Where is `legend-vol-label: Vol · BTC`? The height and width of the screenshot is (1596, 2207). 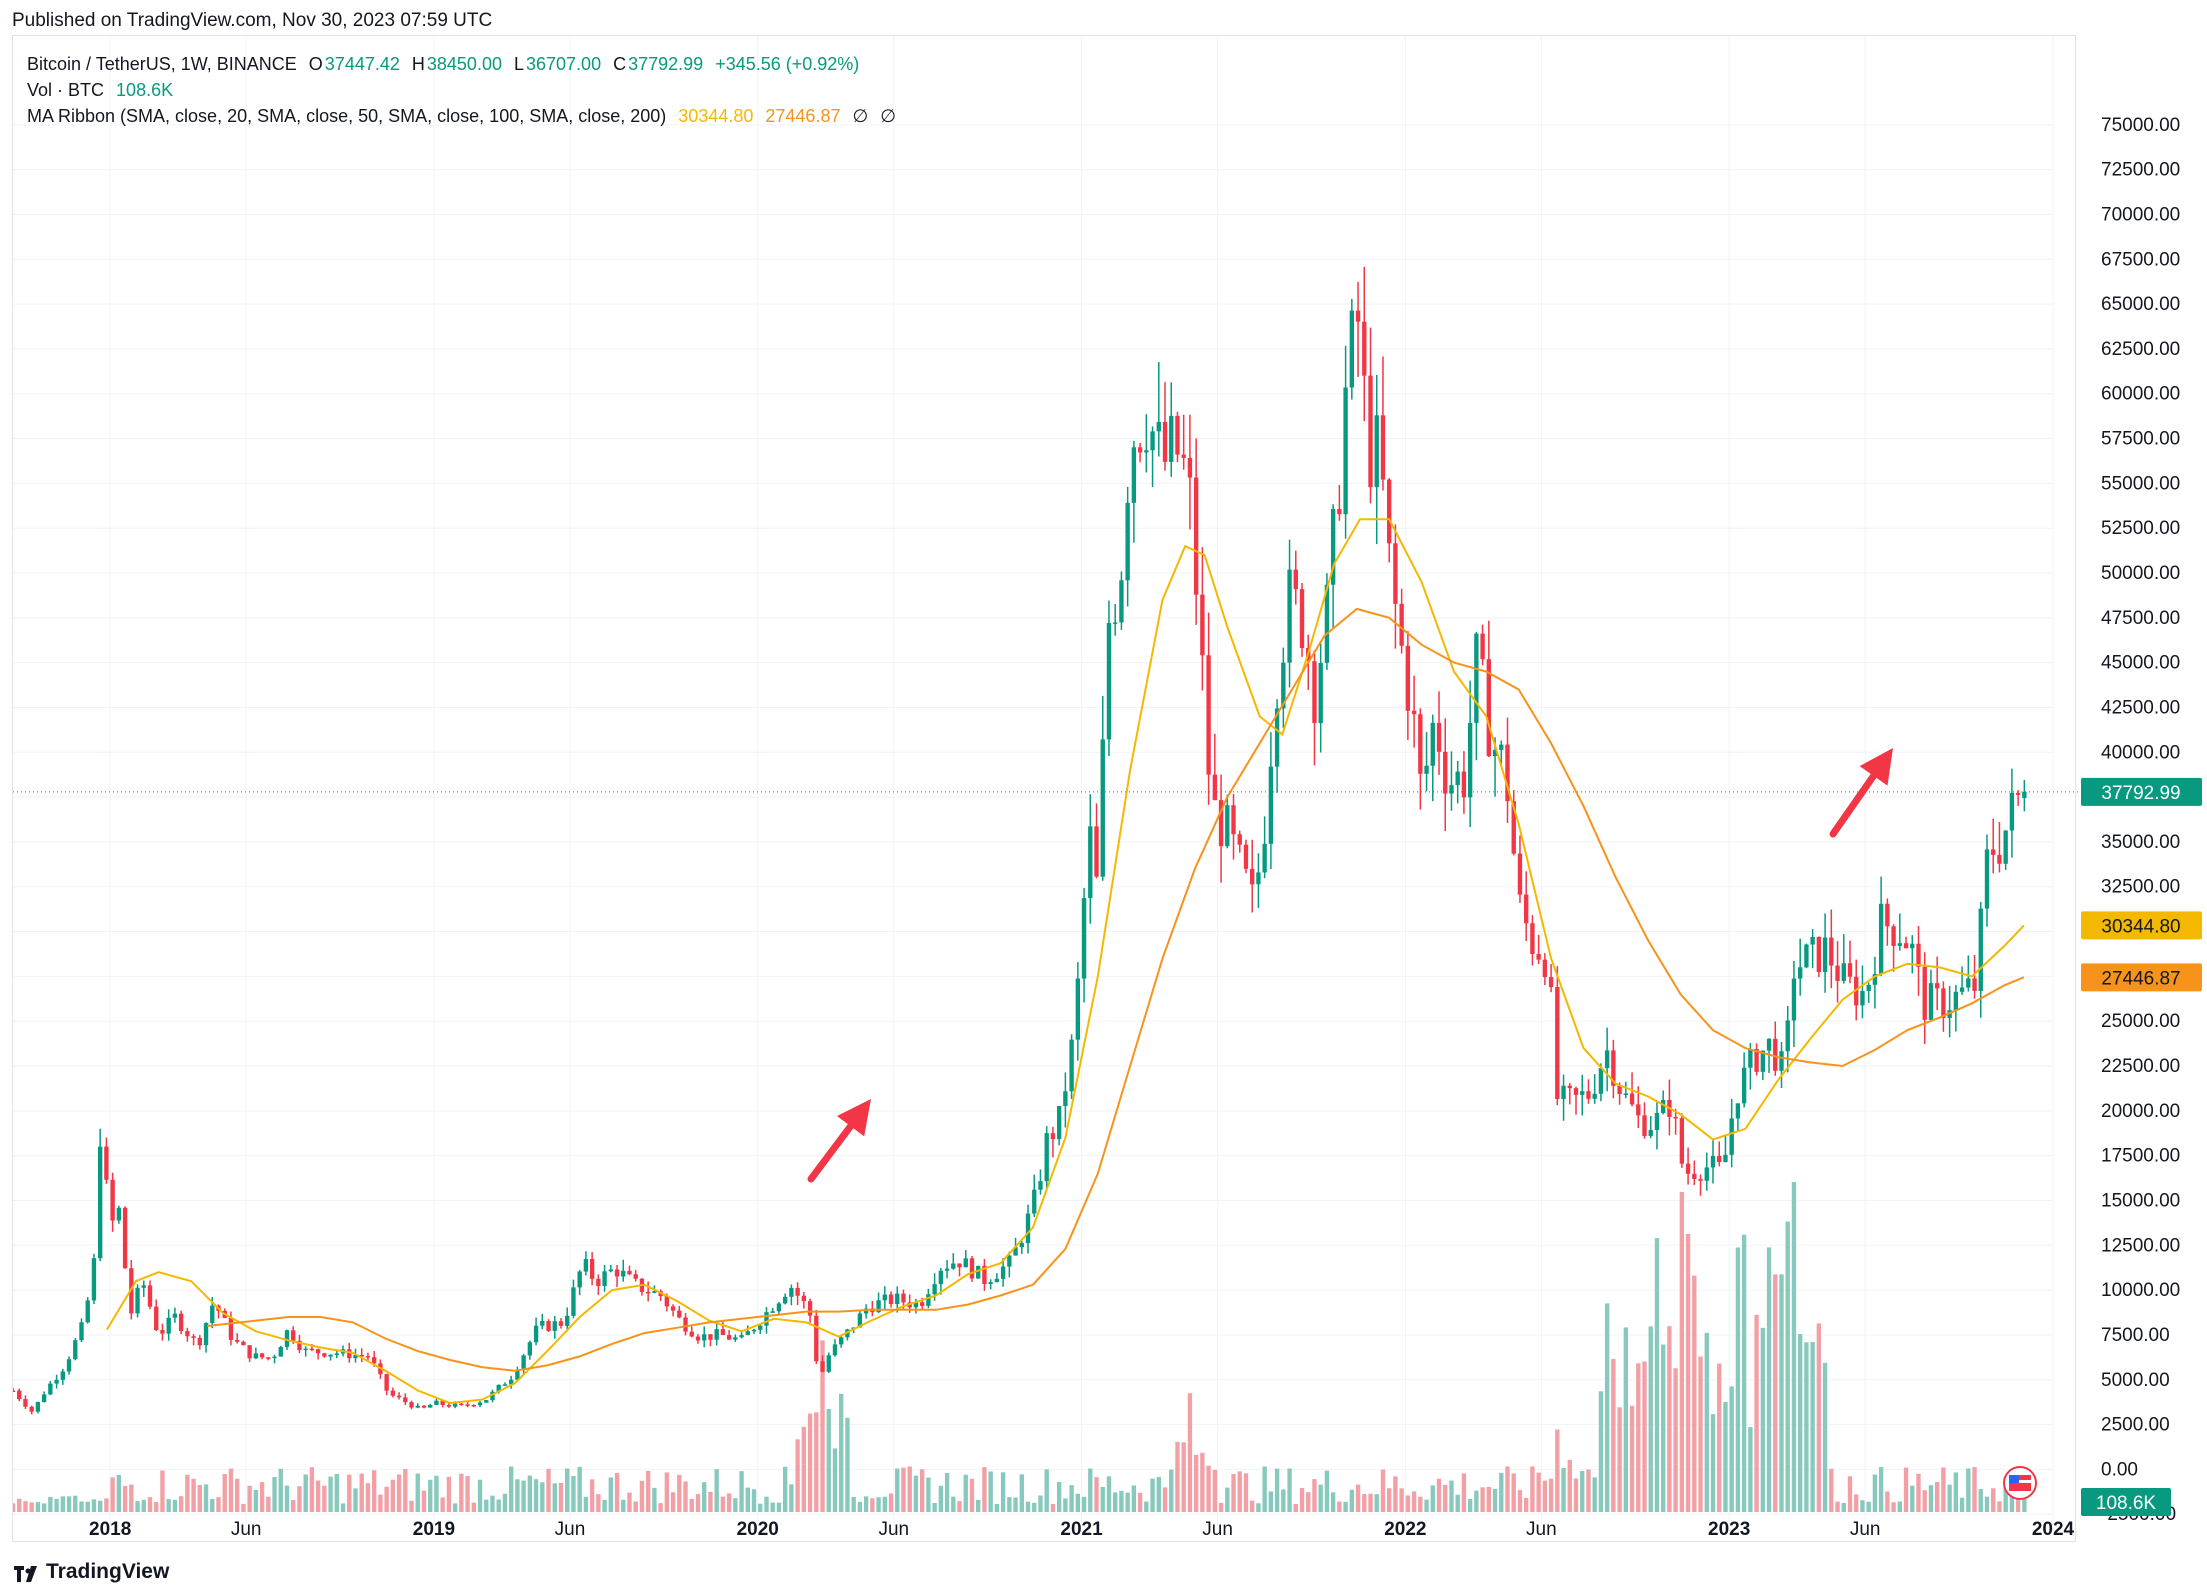 legend-vol-label: Vol · BTC is located at coordinates (66, 90).